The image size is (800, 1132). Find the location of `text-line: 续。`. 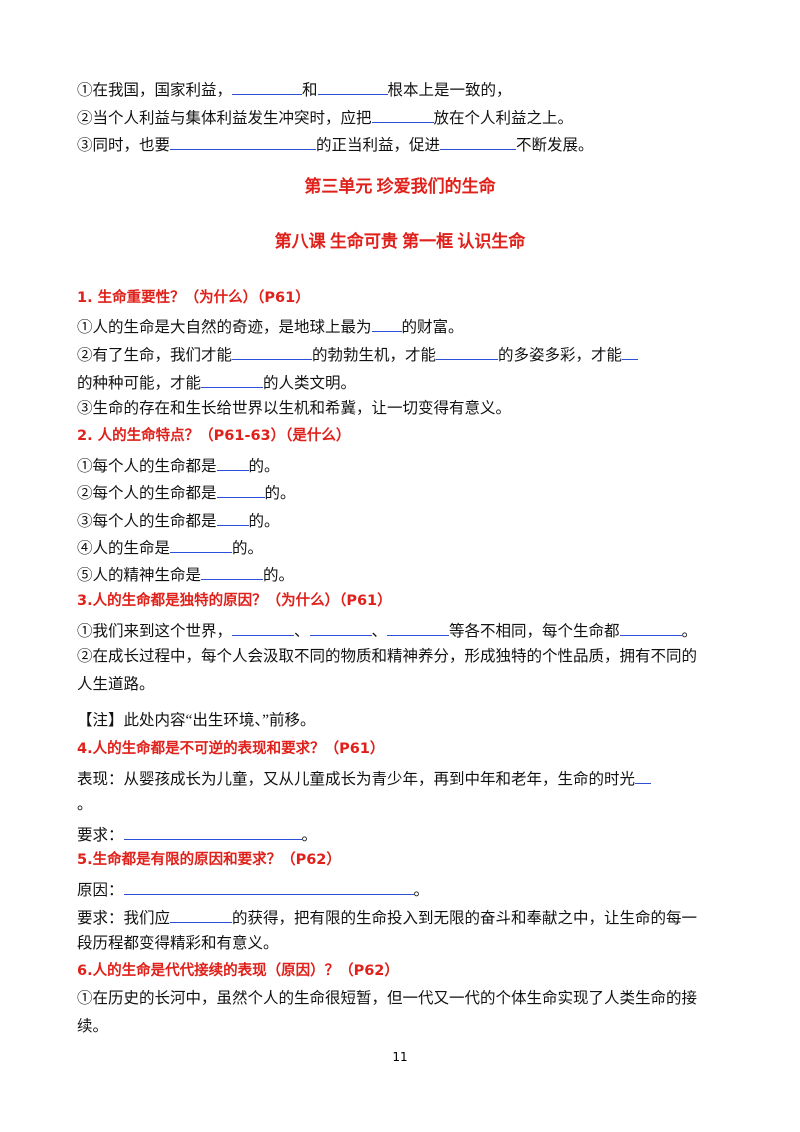

text-line: 续。 is located at coordinates (92, 1027).